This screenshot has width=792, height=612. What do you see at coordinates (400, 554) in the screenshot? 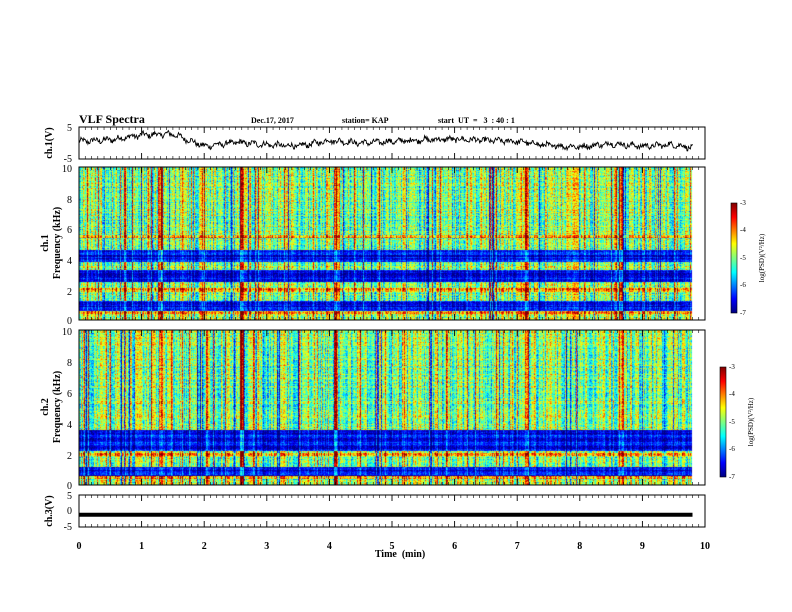
I see `time-axis-title: Time (min)` at bounding box center [400, 554].